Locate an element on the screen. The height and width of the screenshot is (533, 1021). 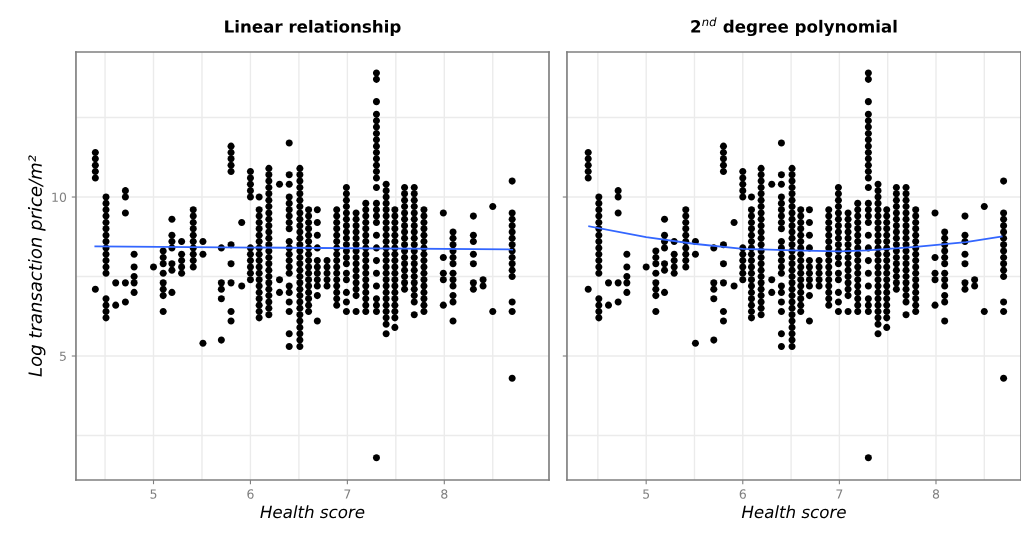
x-tick-label: 5 is located at coordinates (646, 494).